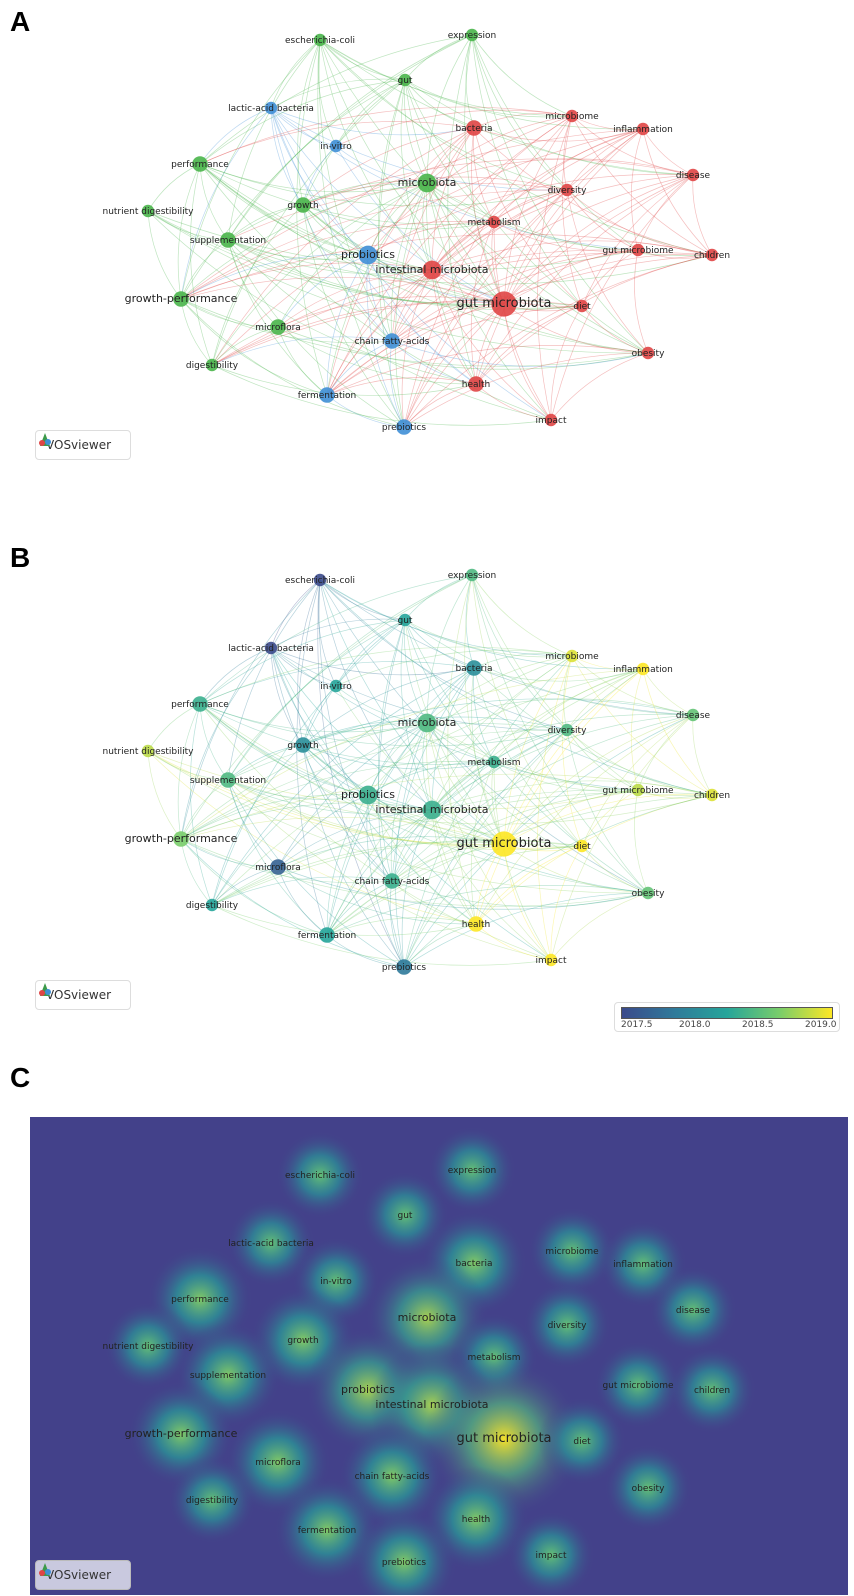 The height and width of the screenshot is (1596, 854). I want to click on node-label-diversity: diversity, so click(567, 731).